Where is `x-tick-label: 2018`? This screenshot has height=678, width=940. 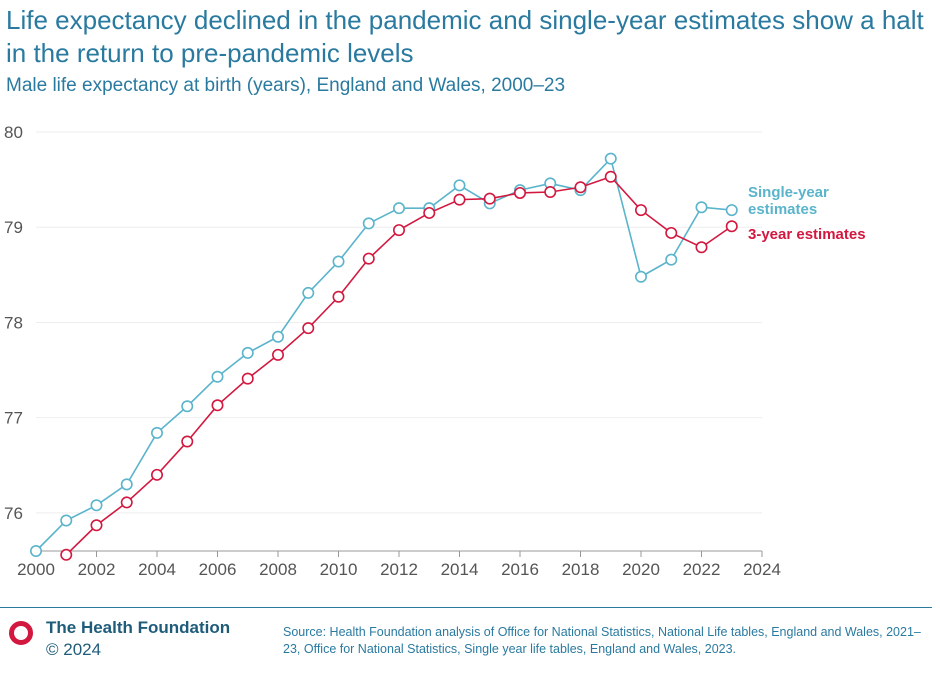
x-tick-label: 2018 is located at coordinates (581, 569).